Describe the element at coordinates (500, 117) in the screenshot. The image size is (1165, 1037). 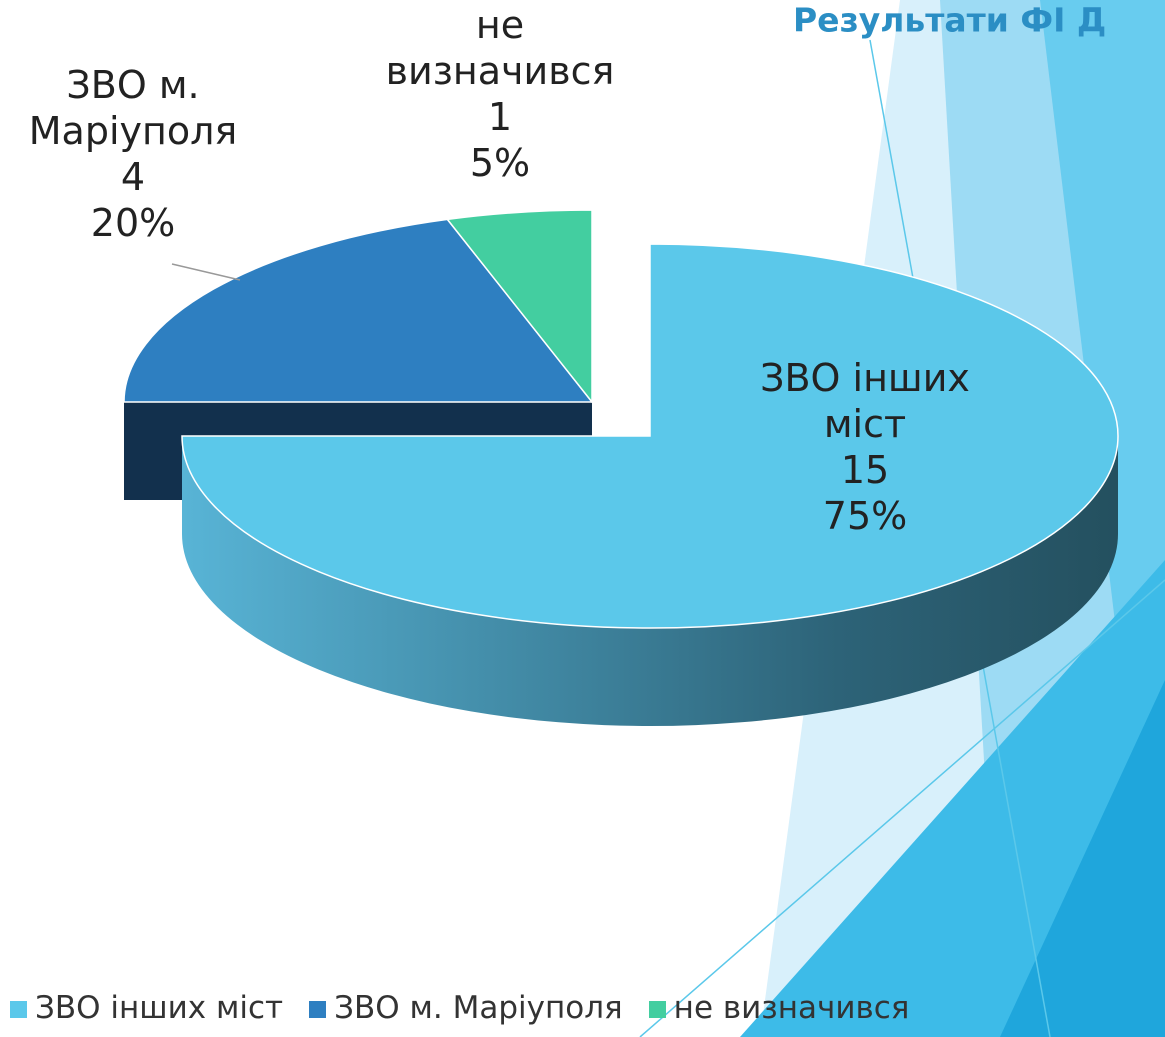
I see `label-value: 1` at that location.